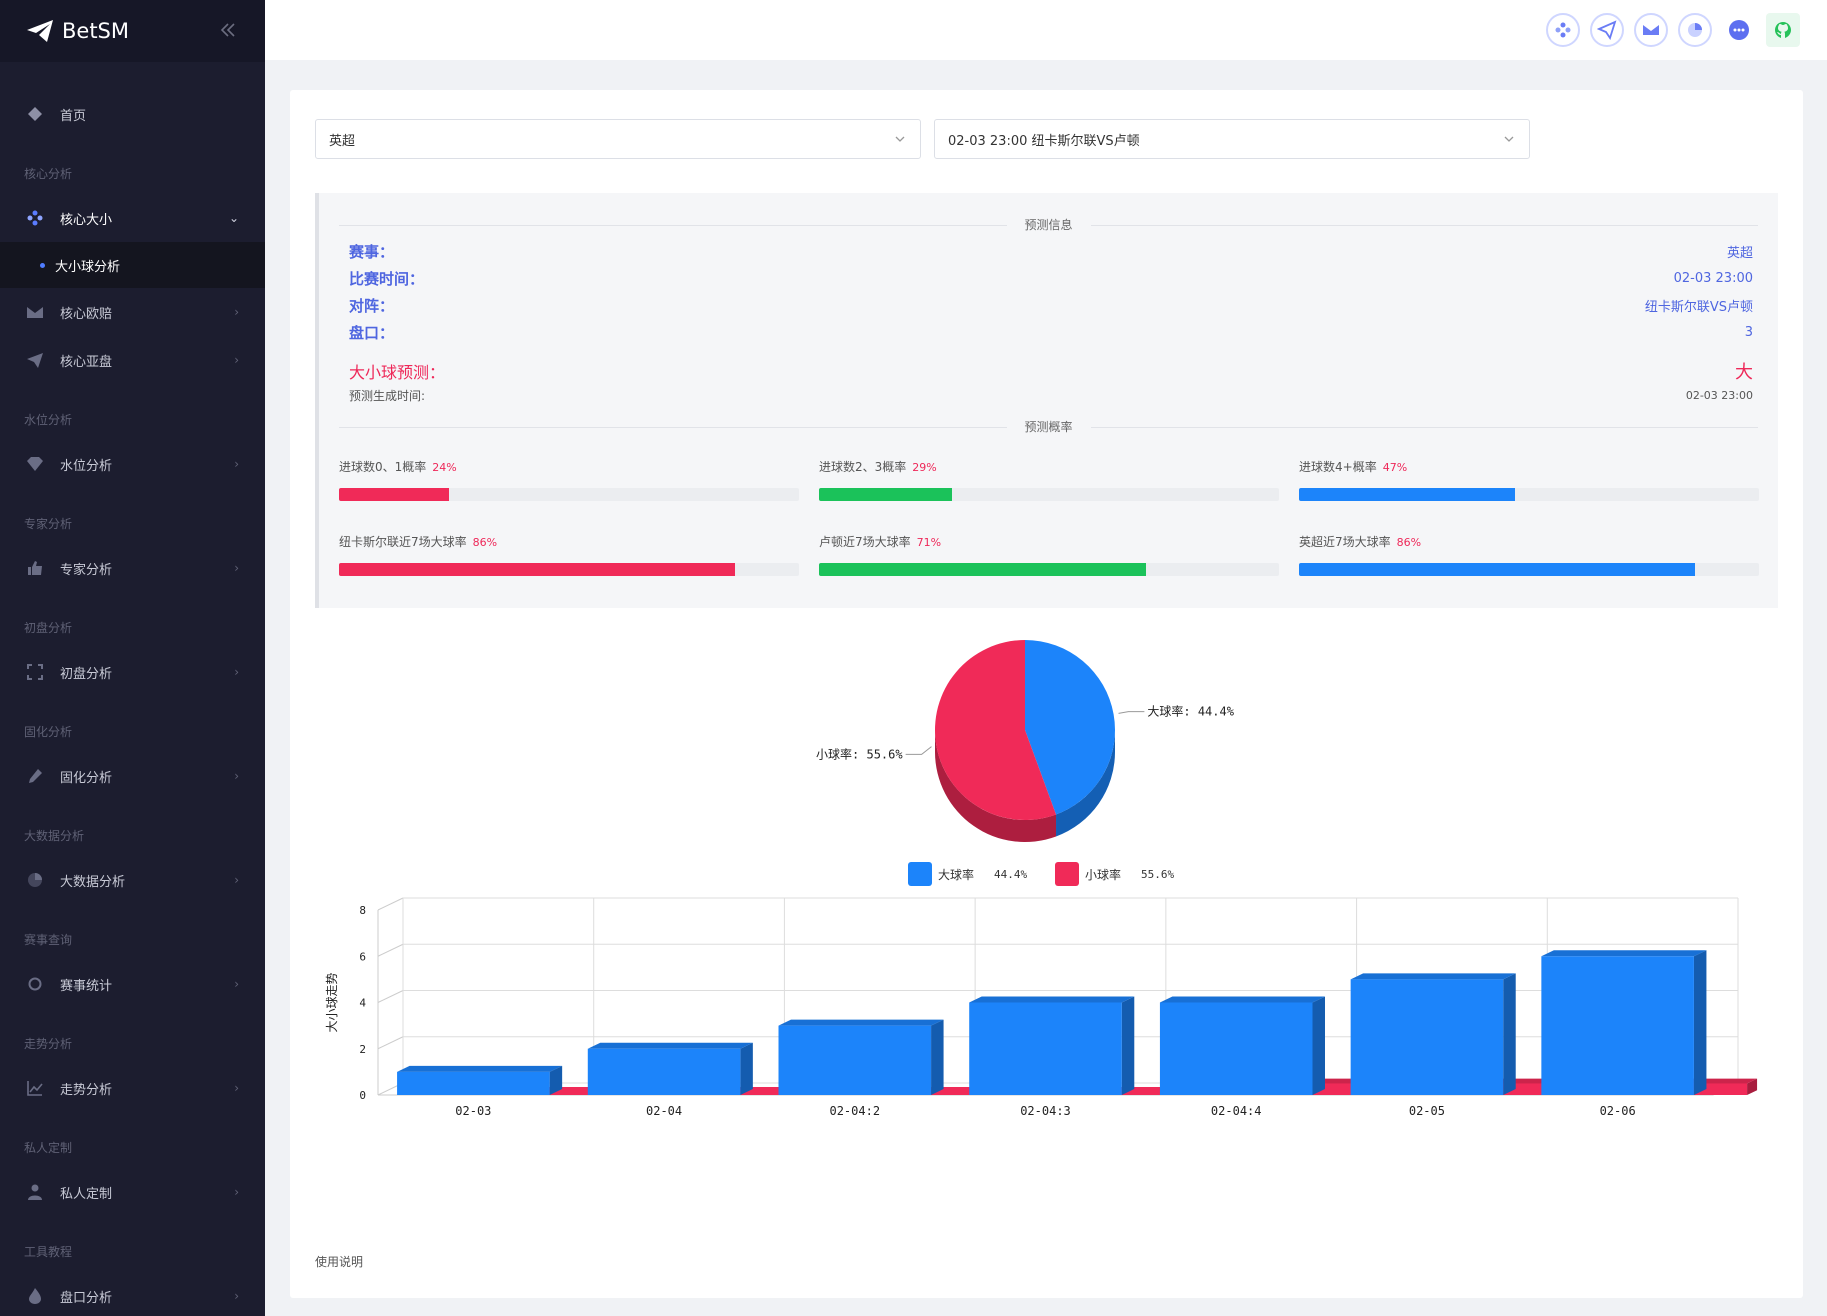  What do you see at coordinates (35, 776) in the screenshot?
I see `eyedropper-icon` at bounding box center [35, 776].